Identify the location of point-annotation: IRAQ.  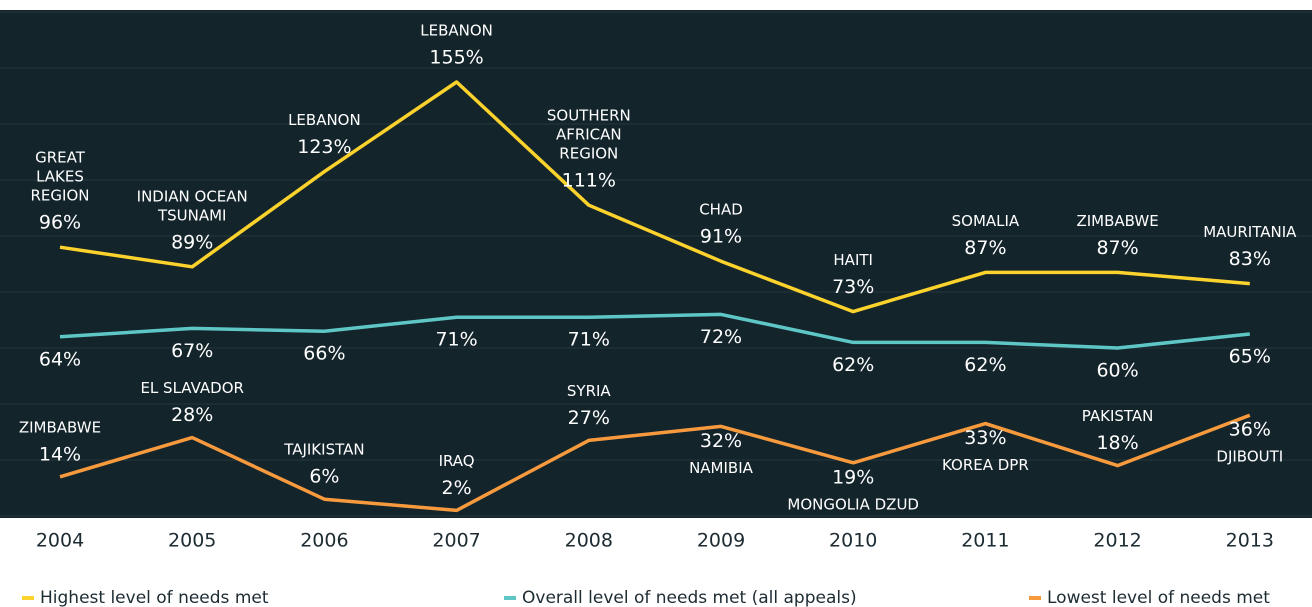
(457, 461).